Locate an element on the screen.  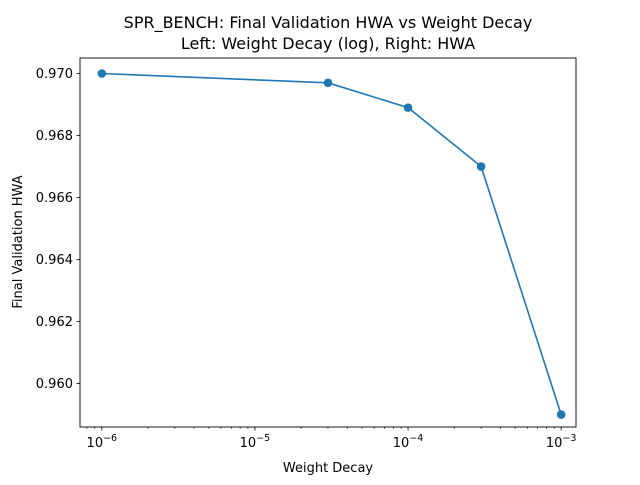
x-axis-label: Weight Decay is located at coordinates (328, 468).